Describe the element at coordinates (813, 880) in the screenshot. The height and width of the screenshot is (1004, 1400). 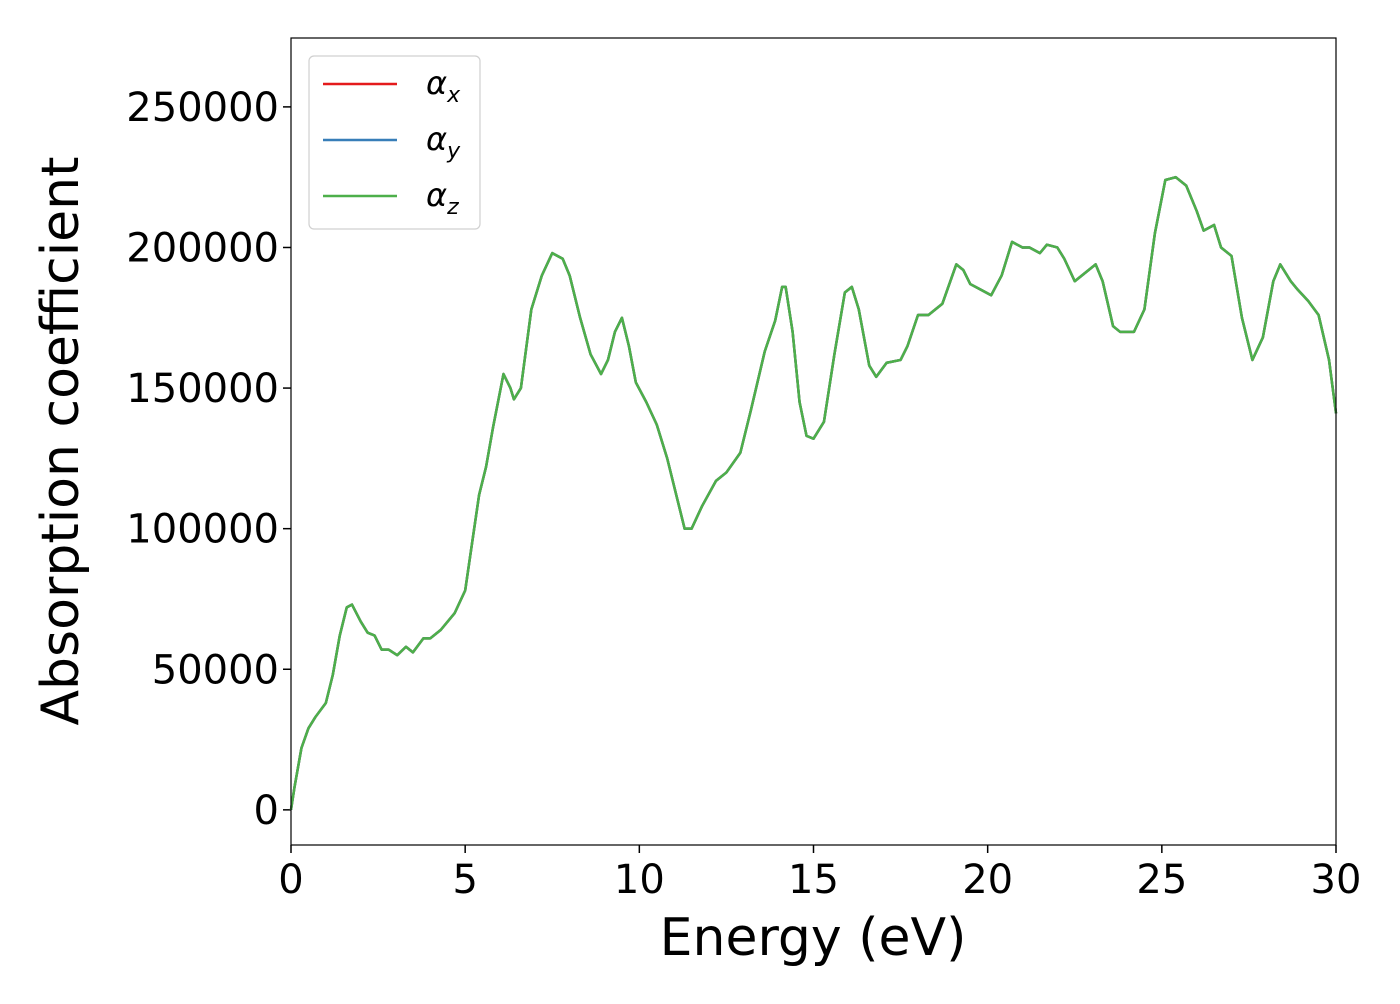
I see `x-tick-label: 15` at that location.